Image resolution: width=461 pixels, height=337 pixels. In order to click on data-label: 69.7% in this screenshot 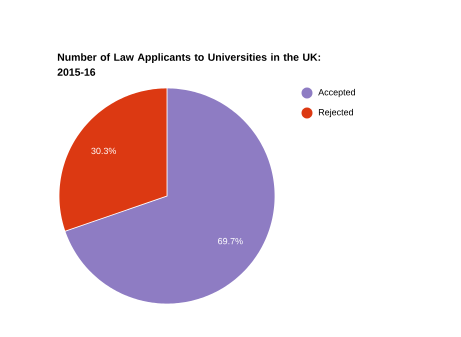, I will do `click(230, 241)`.